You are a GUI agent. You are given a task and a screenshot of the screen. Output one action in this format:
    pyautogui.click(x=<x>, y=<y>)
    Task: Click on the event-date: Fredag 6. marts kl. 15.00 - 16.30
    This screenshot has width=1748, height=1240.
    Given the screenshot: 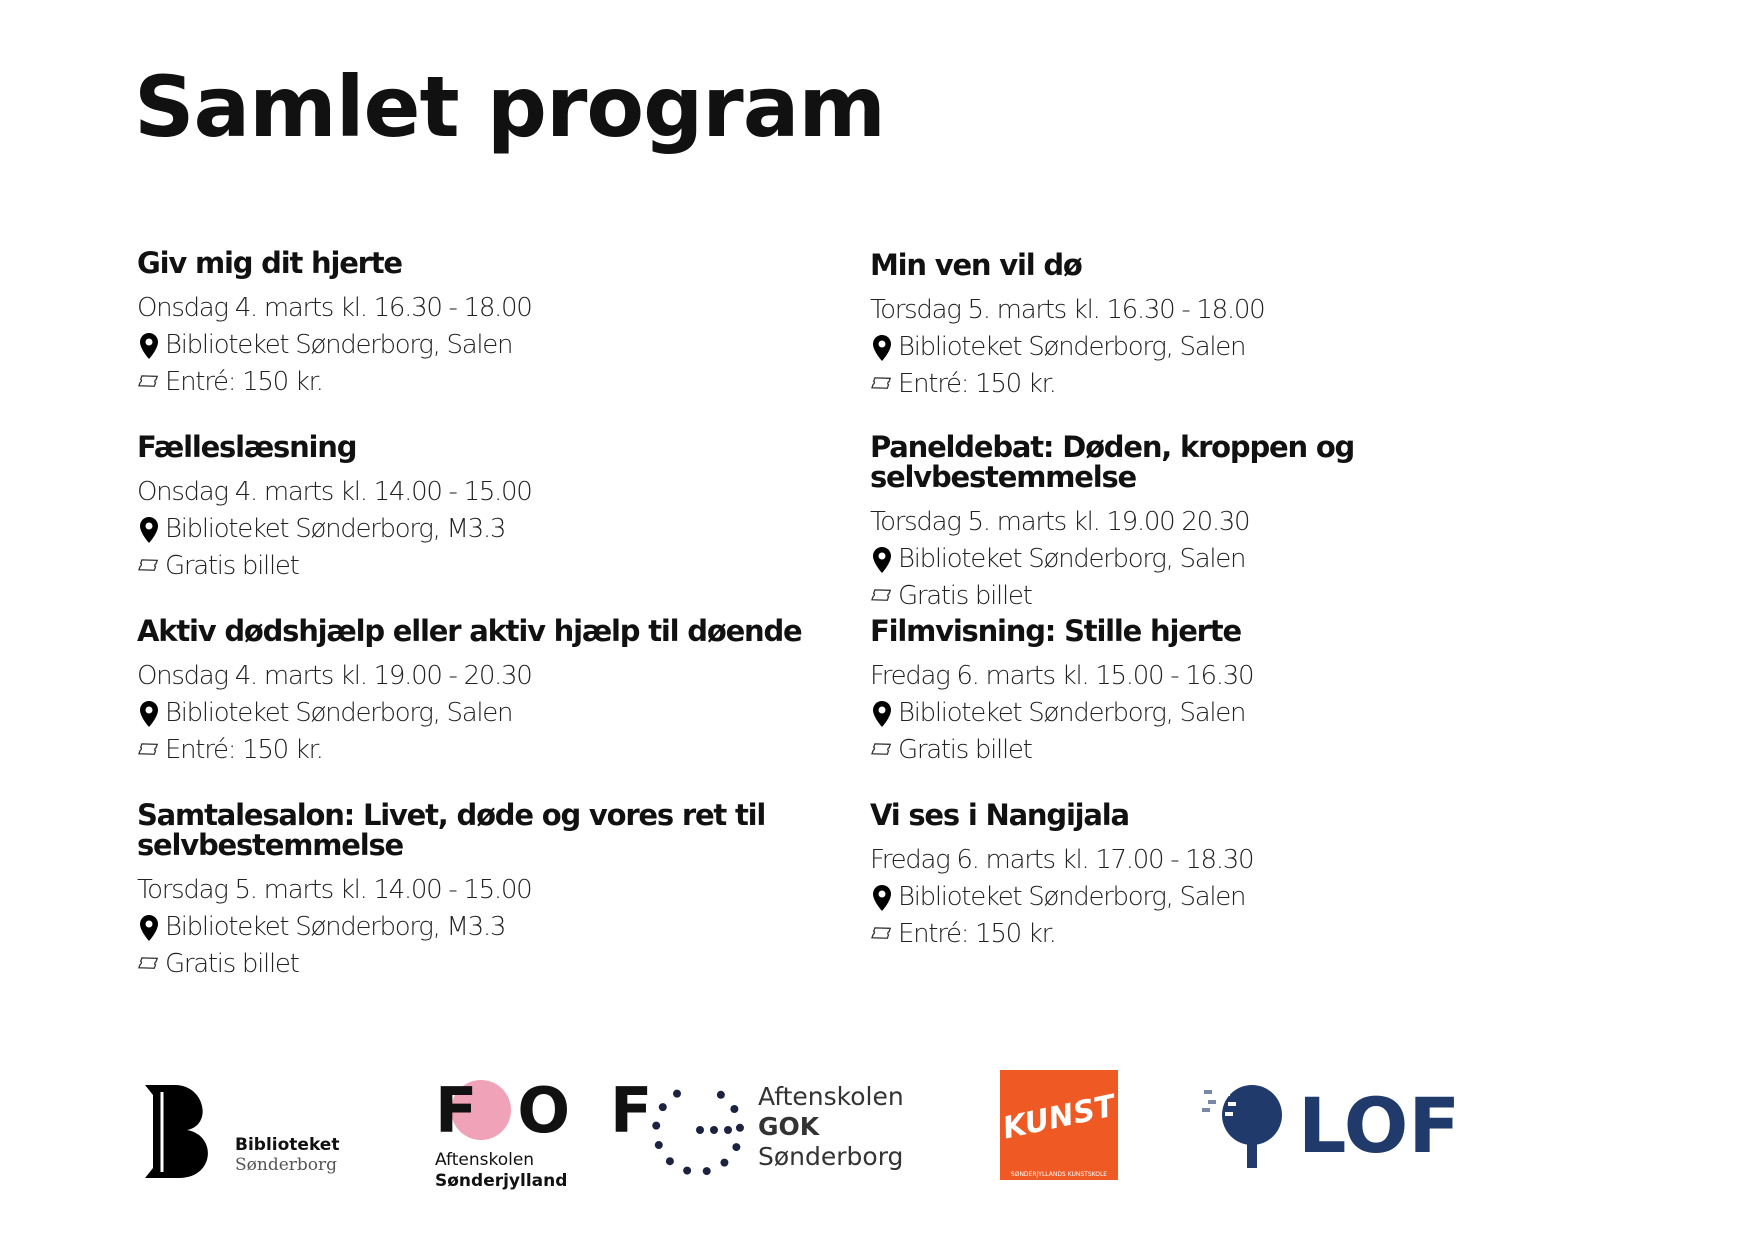 What is the action you would take?
    pyautogui.click(x=1220, y=676)
    